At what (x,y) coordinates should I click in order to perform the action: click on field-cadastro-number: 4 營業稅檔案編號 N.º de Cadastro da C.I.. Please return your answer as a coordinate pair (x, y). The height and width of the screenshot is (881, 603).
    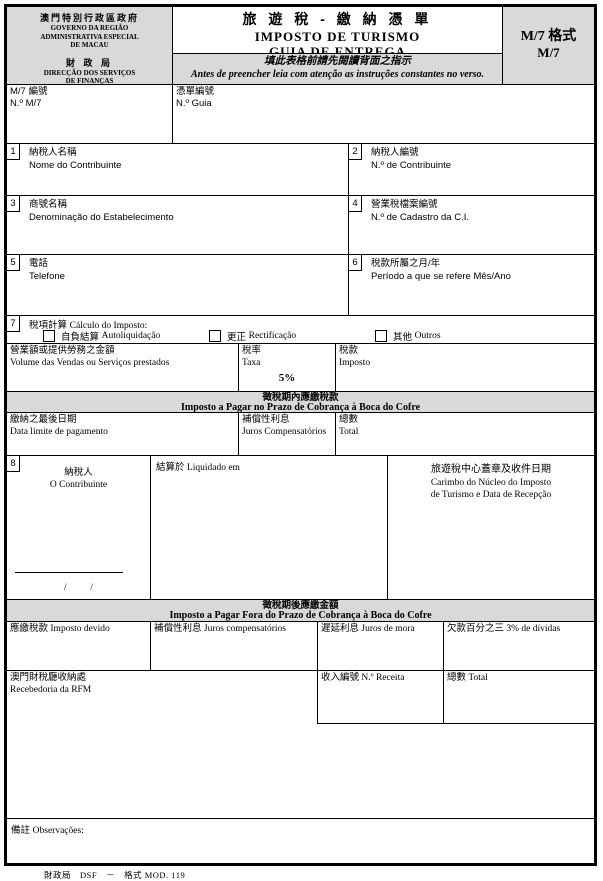
    Looking at the image, I should click on (471, 225).